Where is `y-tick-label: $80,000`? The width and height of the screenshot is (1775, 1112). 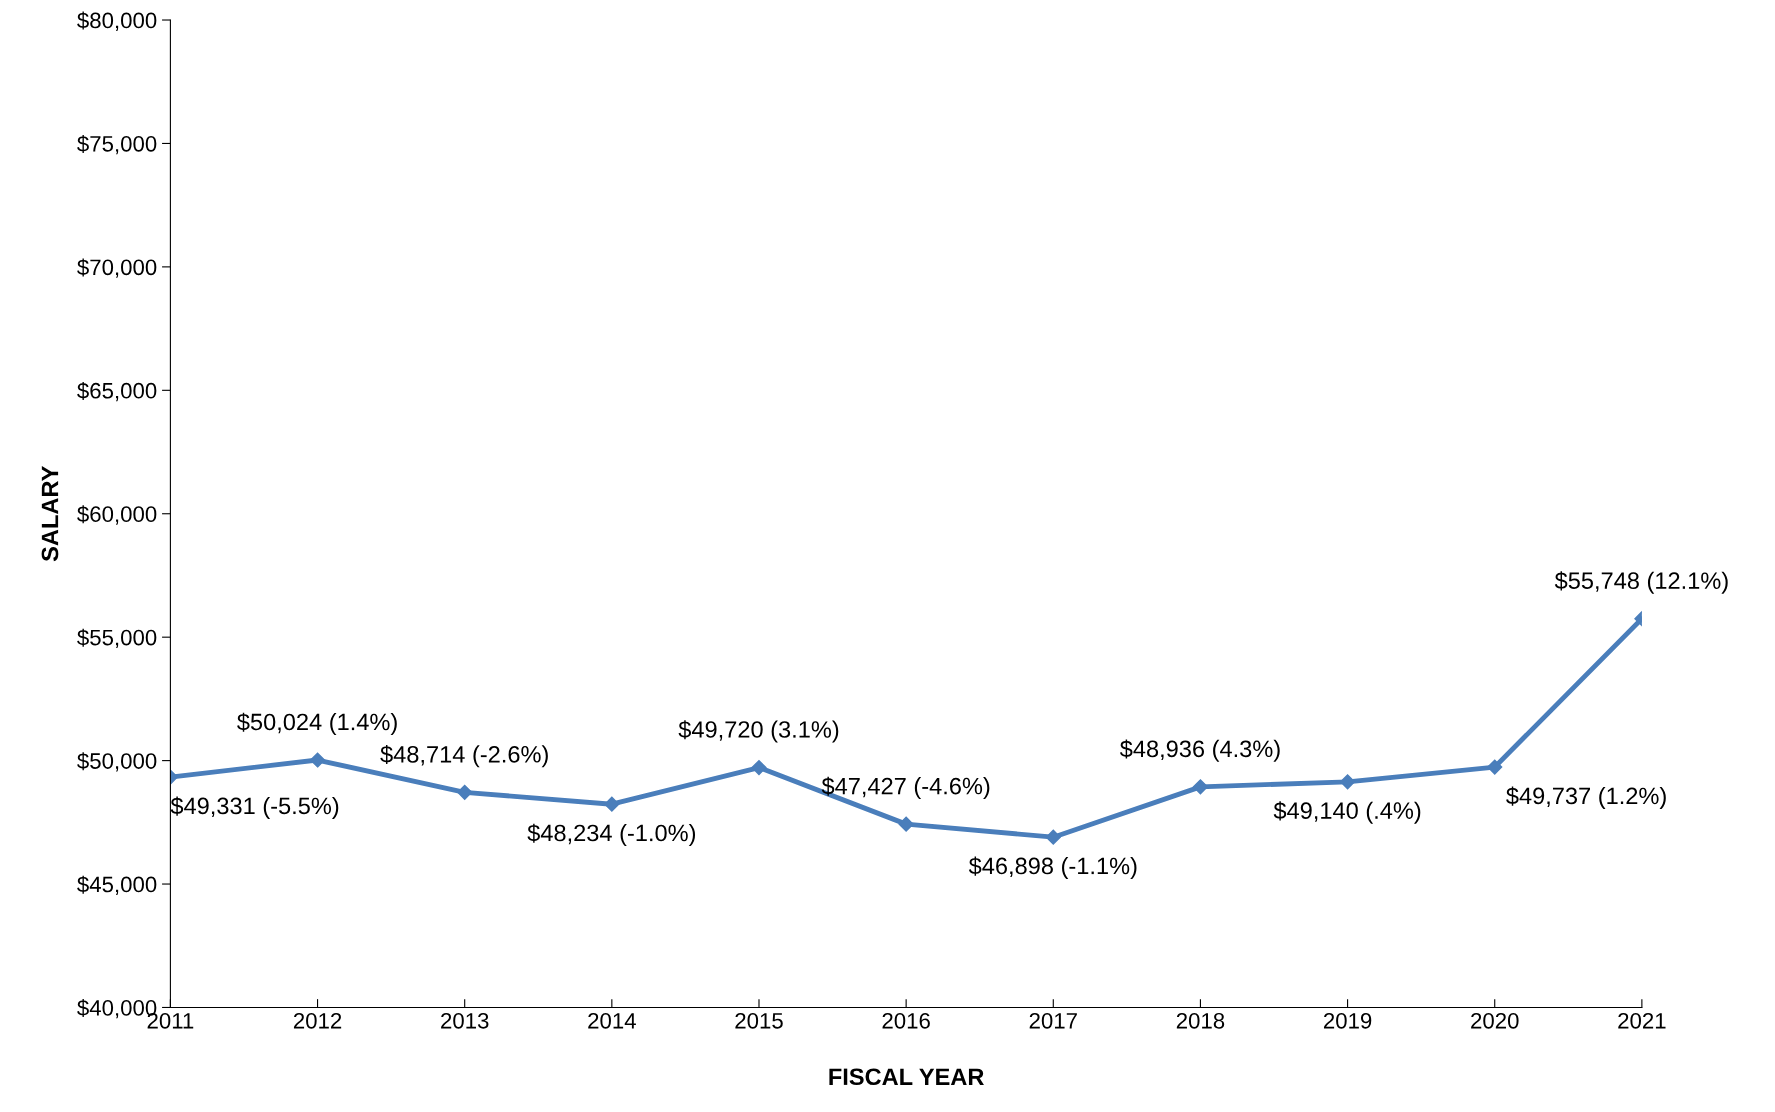
y-tick-label: $80,000 is located at coordinates (117, 21).